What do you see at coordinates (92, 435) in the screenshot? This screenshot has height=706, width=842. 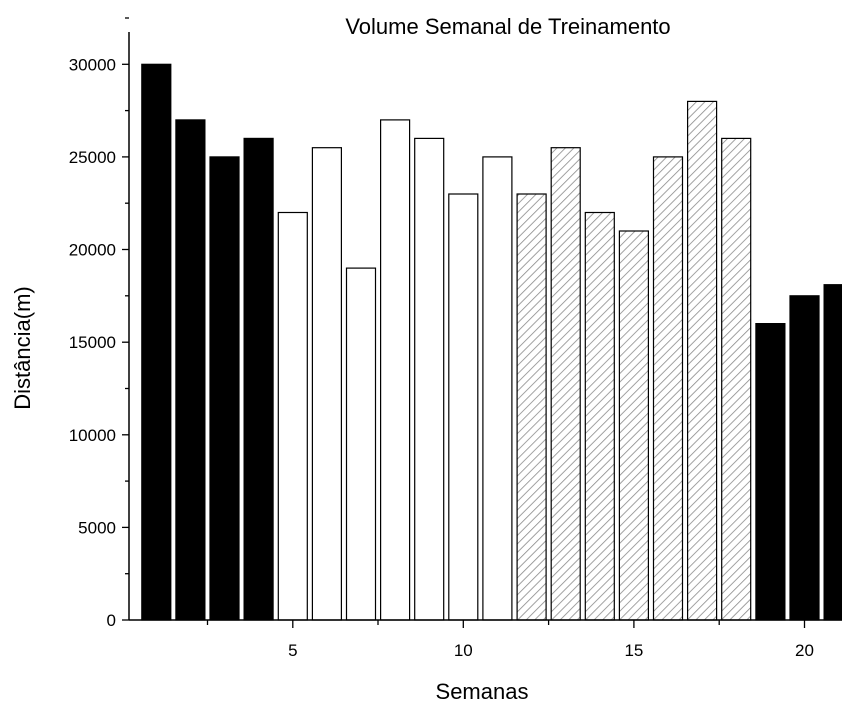 I see `y-tick-label: 10000` at bounding box center [92, 435].